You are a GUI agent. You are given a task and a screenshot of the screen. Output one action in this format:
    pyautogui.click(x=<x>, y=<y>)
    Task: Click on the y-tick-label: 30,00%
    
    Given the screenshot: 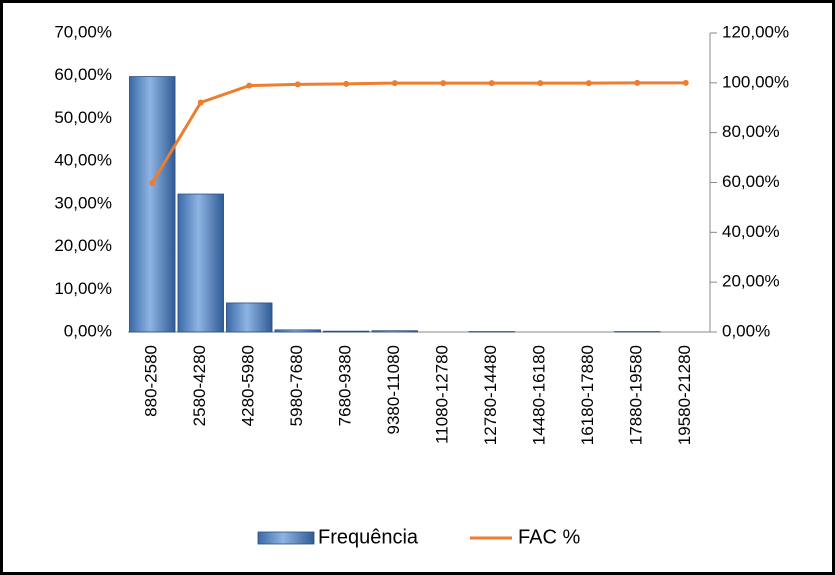 What is the action you would take?
    pyautogui.click(x=83, y=202)
    